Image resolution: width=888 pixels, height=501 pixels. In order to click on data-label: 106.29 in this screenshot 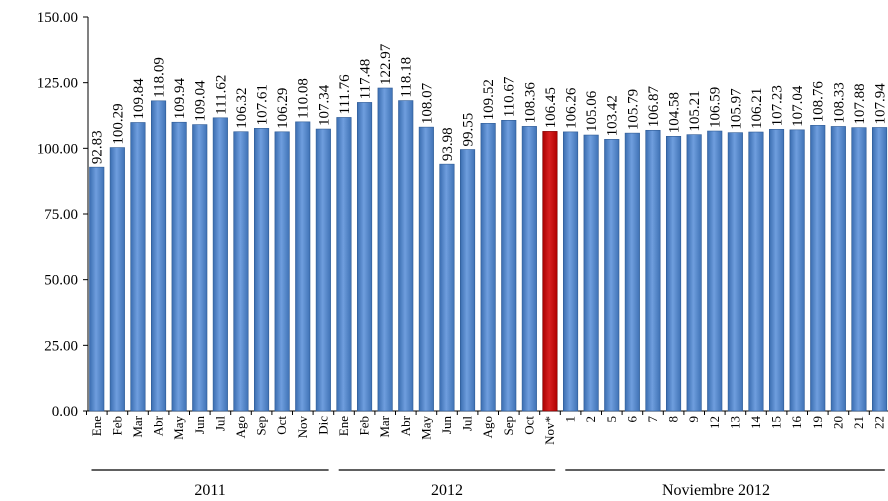, I will do `click(283, 108)`.